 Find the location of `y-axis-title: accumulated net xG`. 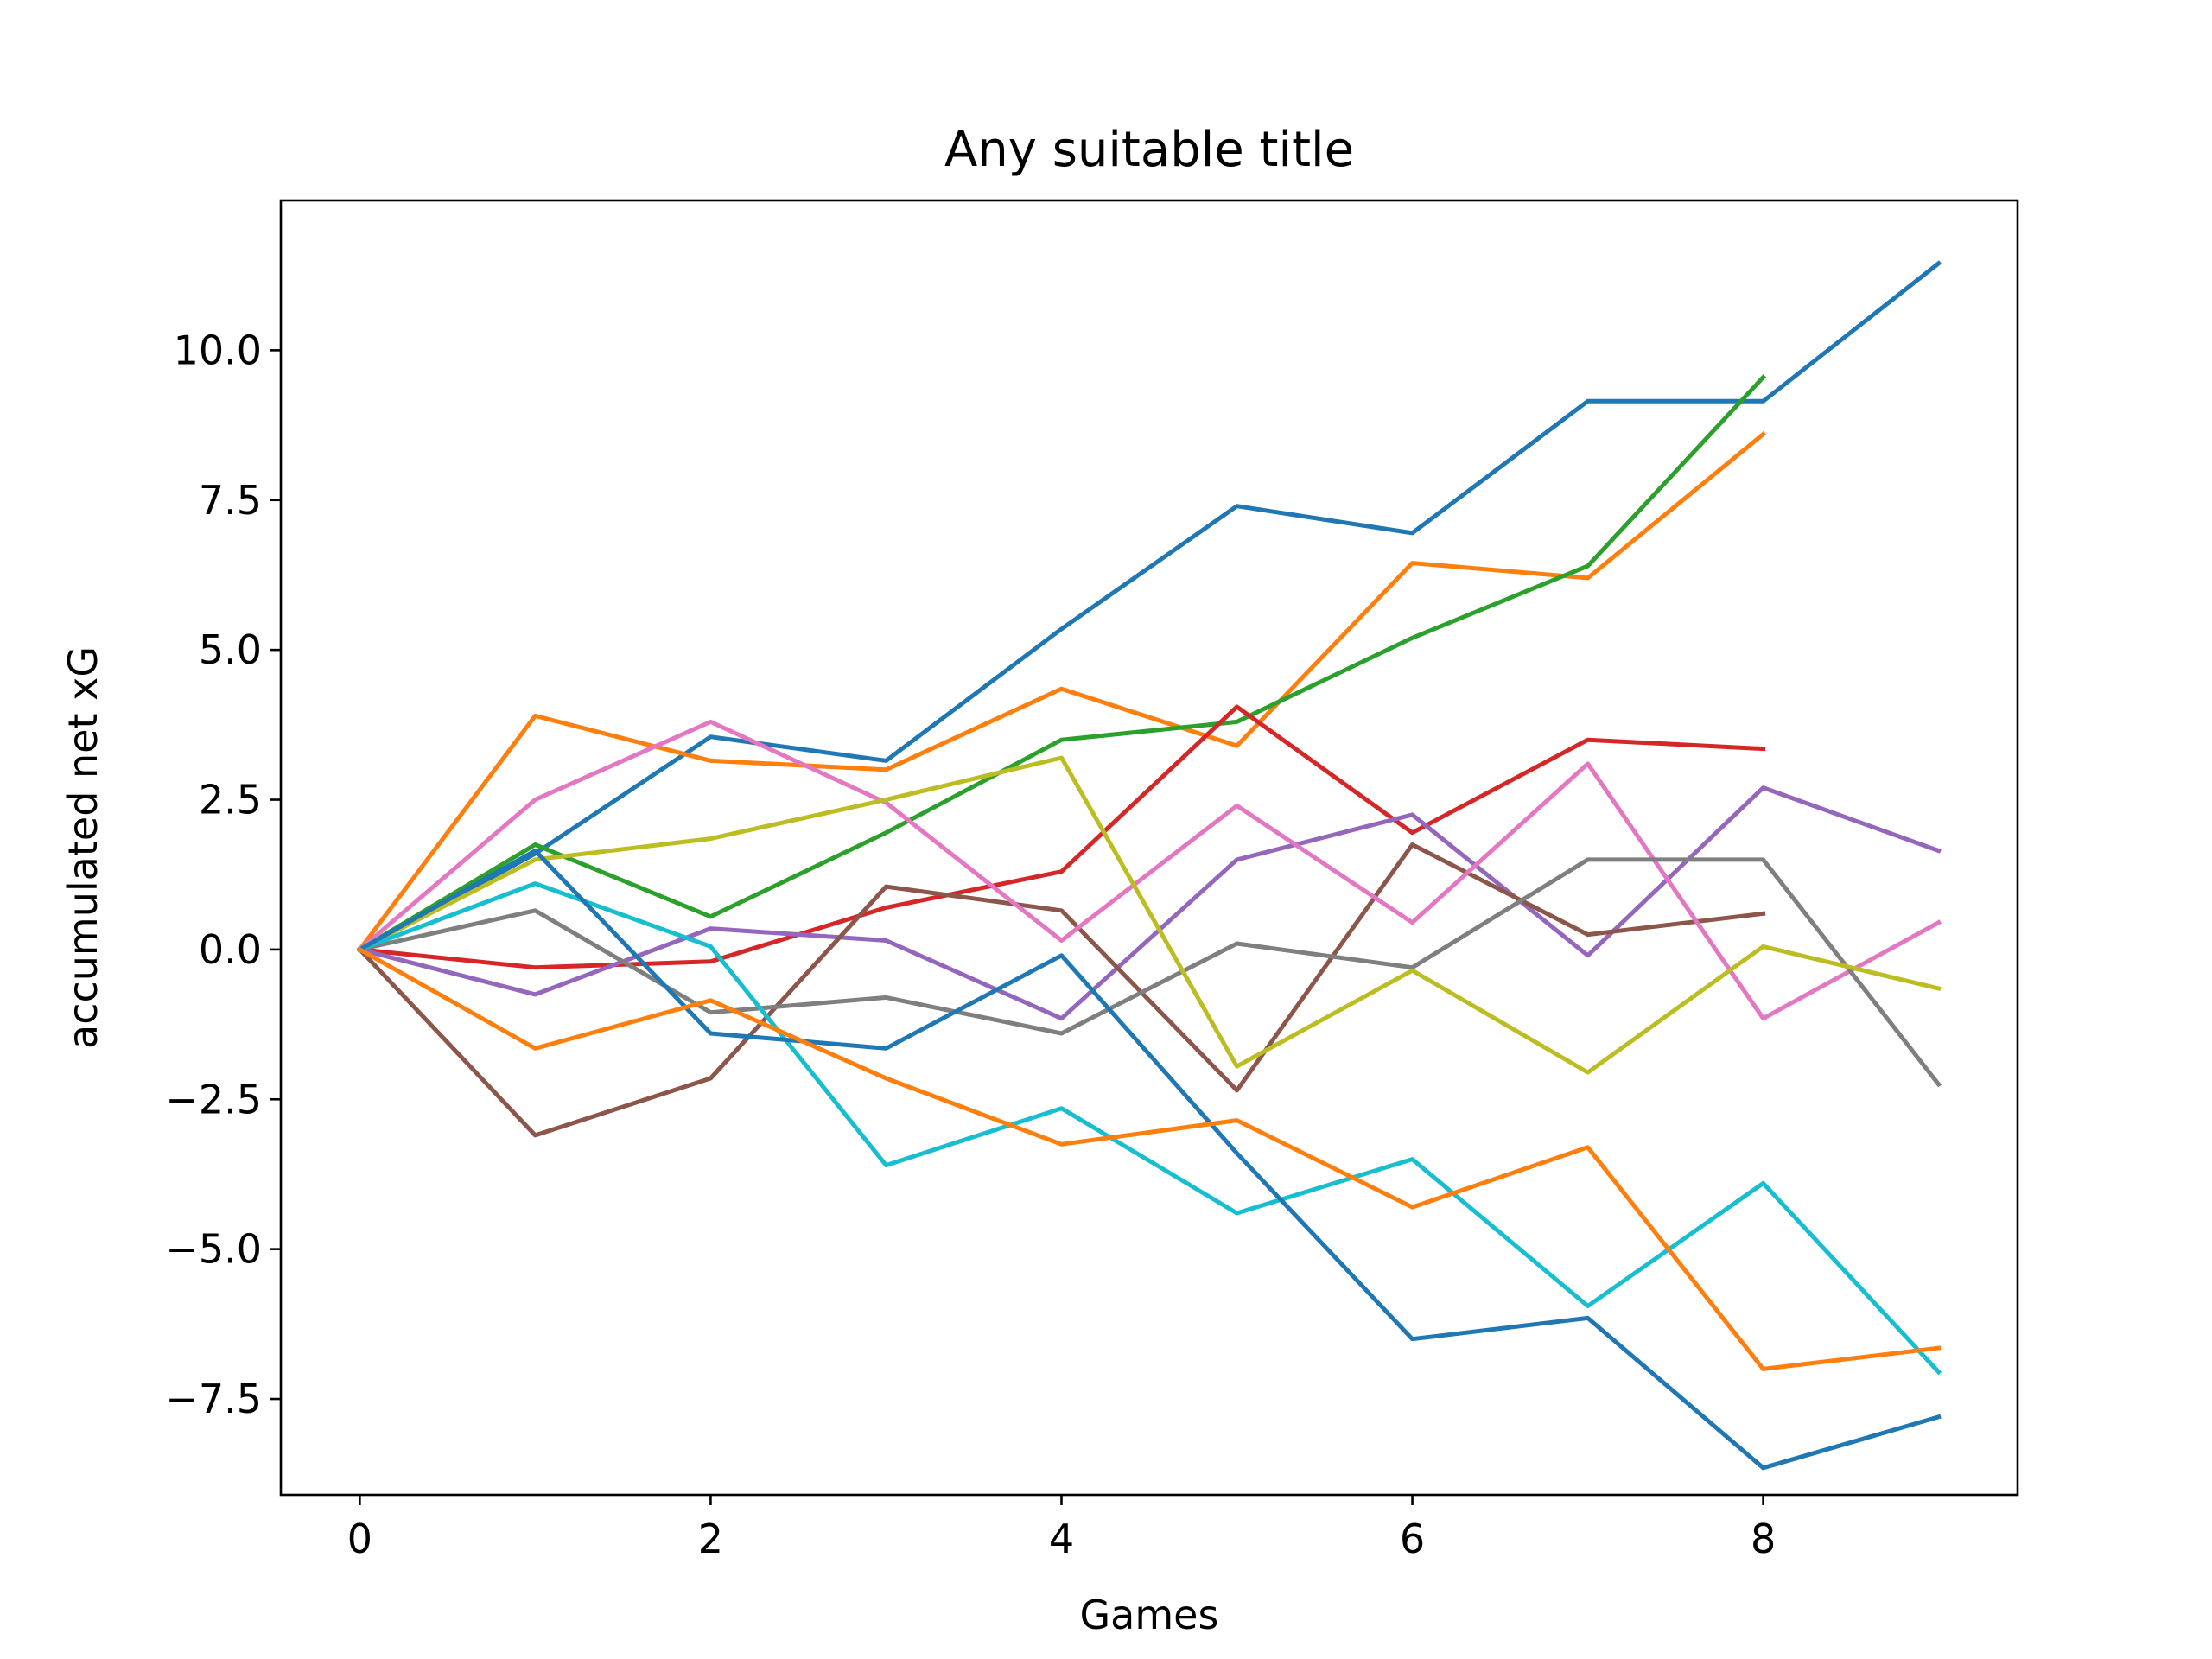

y-axis-title: accumulated net xG is located at coordinates (83, 847).